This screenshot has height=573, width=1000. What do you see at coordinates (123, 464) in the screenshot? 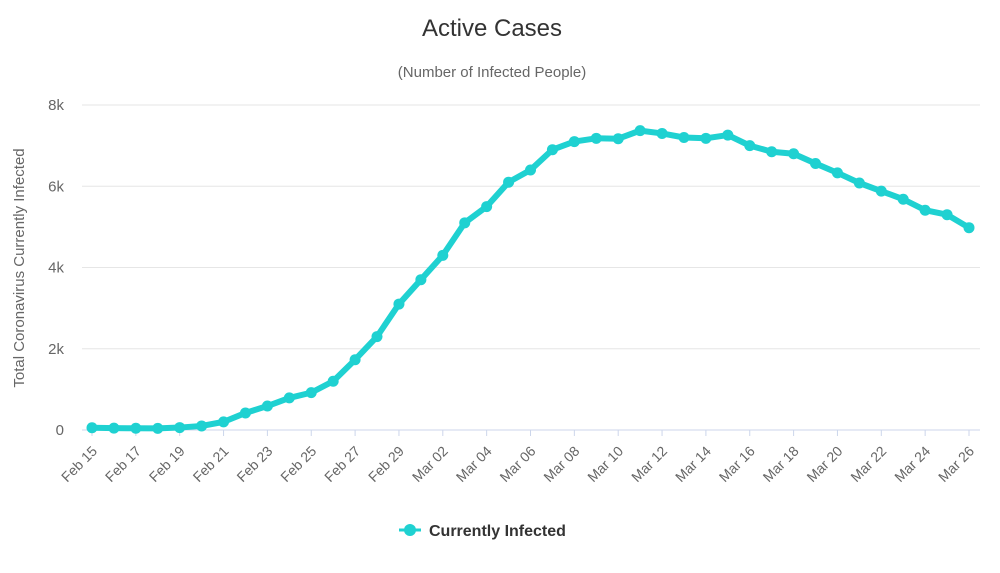
I see `x-tick-label: Feb 17` at bounding box center [123, 464].